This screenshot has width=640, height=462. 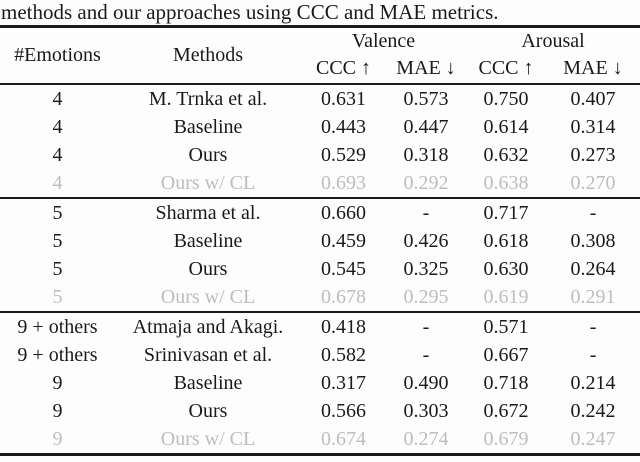 What do you see at coordinates (208, 55) in the screenshot?
I see `column-header-methods: Methods` at bounding box center [208, 55].